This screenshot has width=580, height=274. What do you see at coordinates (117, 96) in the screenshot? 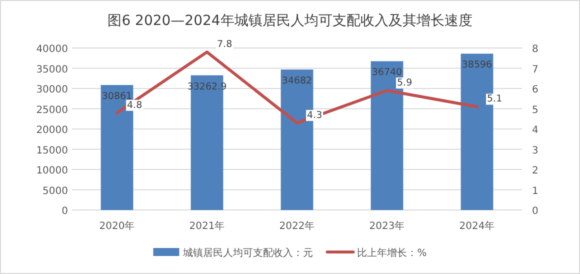
I see `data-label: 30861` at bounding box center [117, 96].